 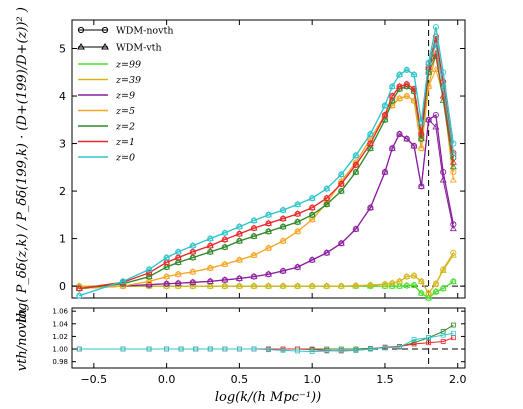 What do you see at coordinates (60, 350) in the screenshot?
I see `ratio-y-tick-label: 1.00` at bounding box center [60, 350].